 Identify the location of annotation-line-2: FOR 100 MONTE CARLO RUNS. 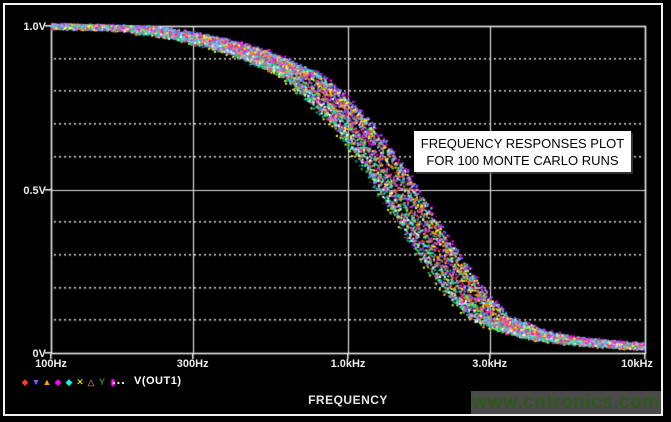
(522, 160).